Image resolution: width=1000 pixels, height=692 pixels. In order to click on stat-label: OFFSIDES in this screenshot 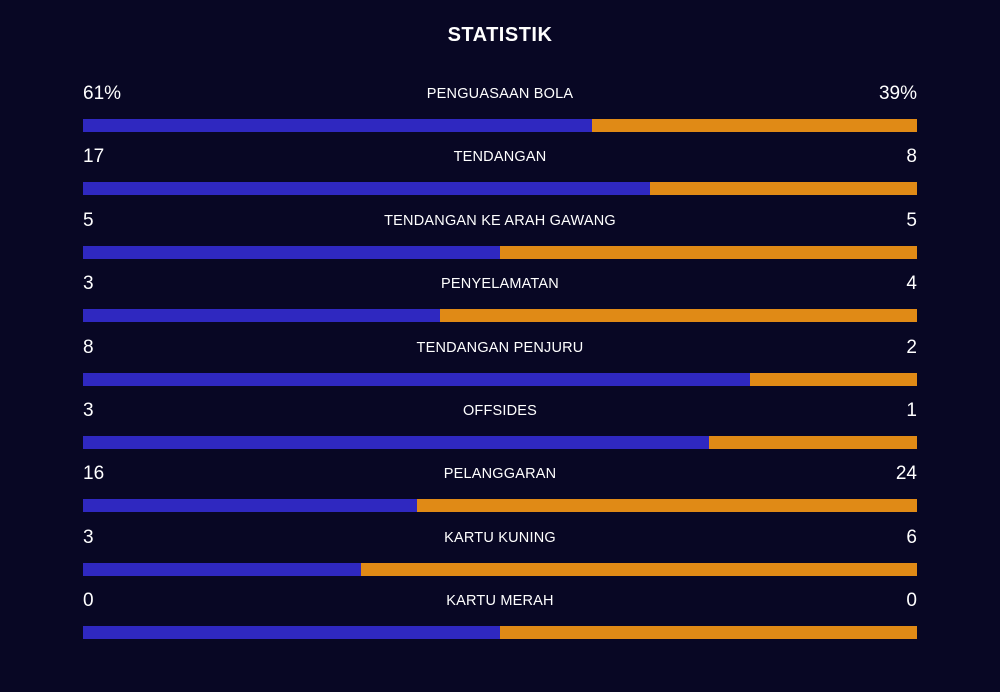, I will do `click(500, 410)`.